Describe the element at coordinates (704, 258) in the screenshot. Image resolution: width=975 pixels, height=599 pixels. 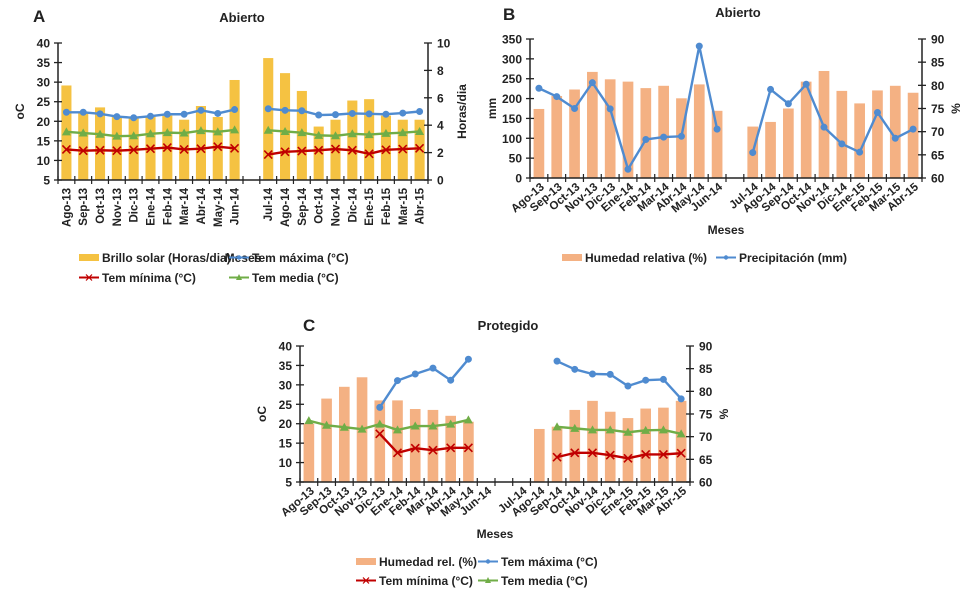
I see `legend: Humedad relativa (%) Precipitación (mm)` at that location.